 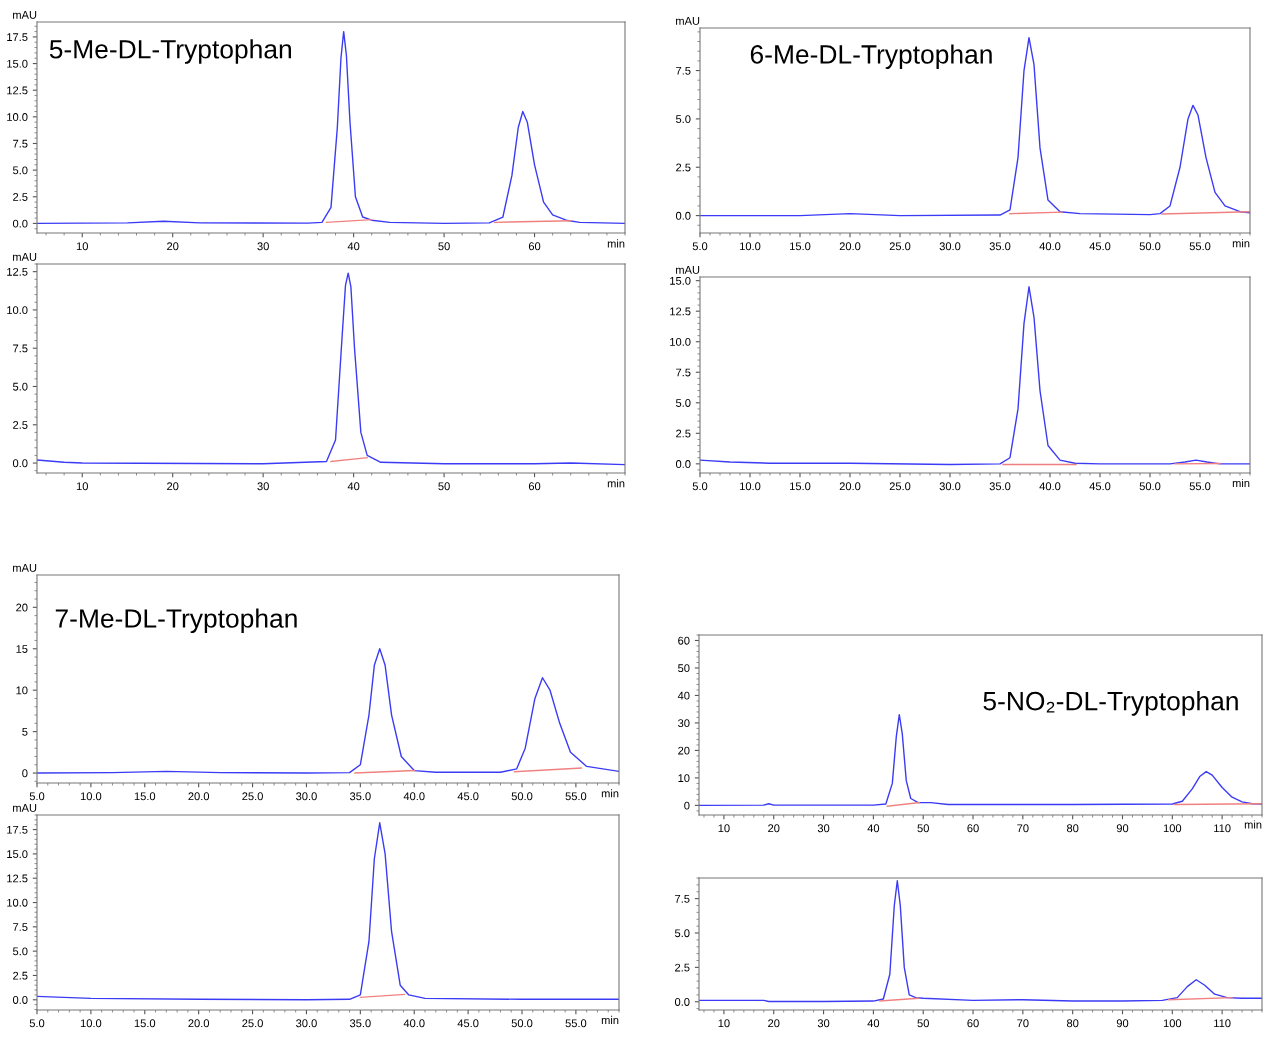 I want to click on y-tick-label: 15, so click(x=22, y=649).